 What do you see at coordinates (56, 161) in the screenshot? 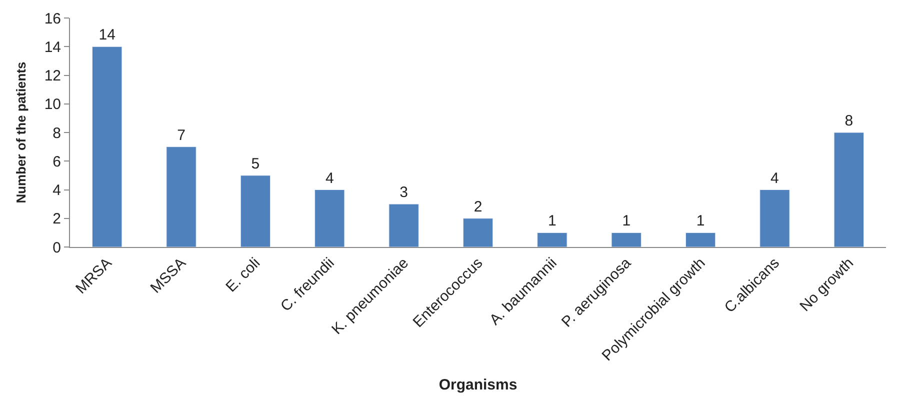
I see `y-tick-label: 6` at bounding box center [56, 161].